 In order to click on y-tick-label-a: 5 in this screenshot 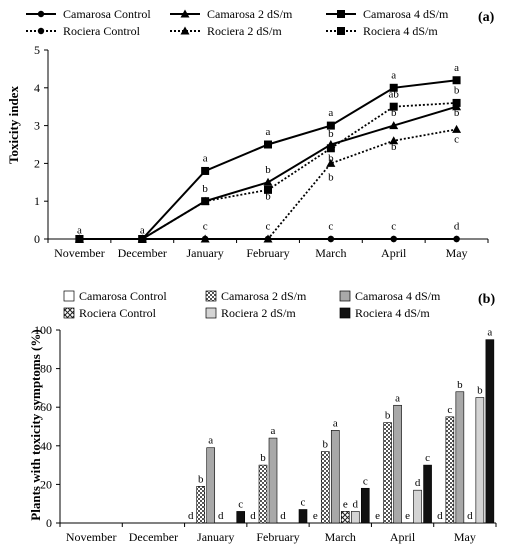, I will do `click(37, 50)`.